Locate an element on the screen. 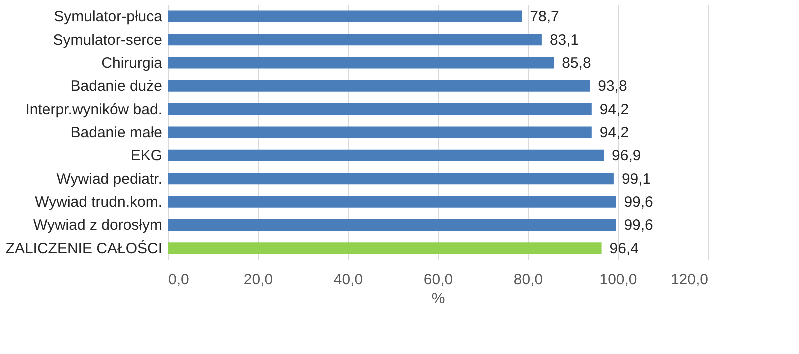  data-label: 99,1 is located at coordinates (637, 179).